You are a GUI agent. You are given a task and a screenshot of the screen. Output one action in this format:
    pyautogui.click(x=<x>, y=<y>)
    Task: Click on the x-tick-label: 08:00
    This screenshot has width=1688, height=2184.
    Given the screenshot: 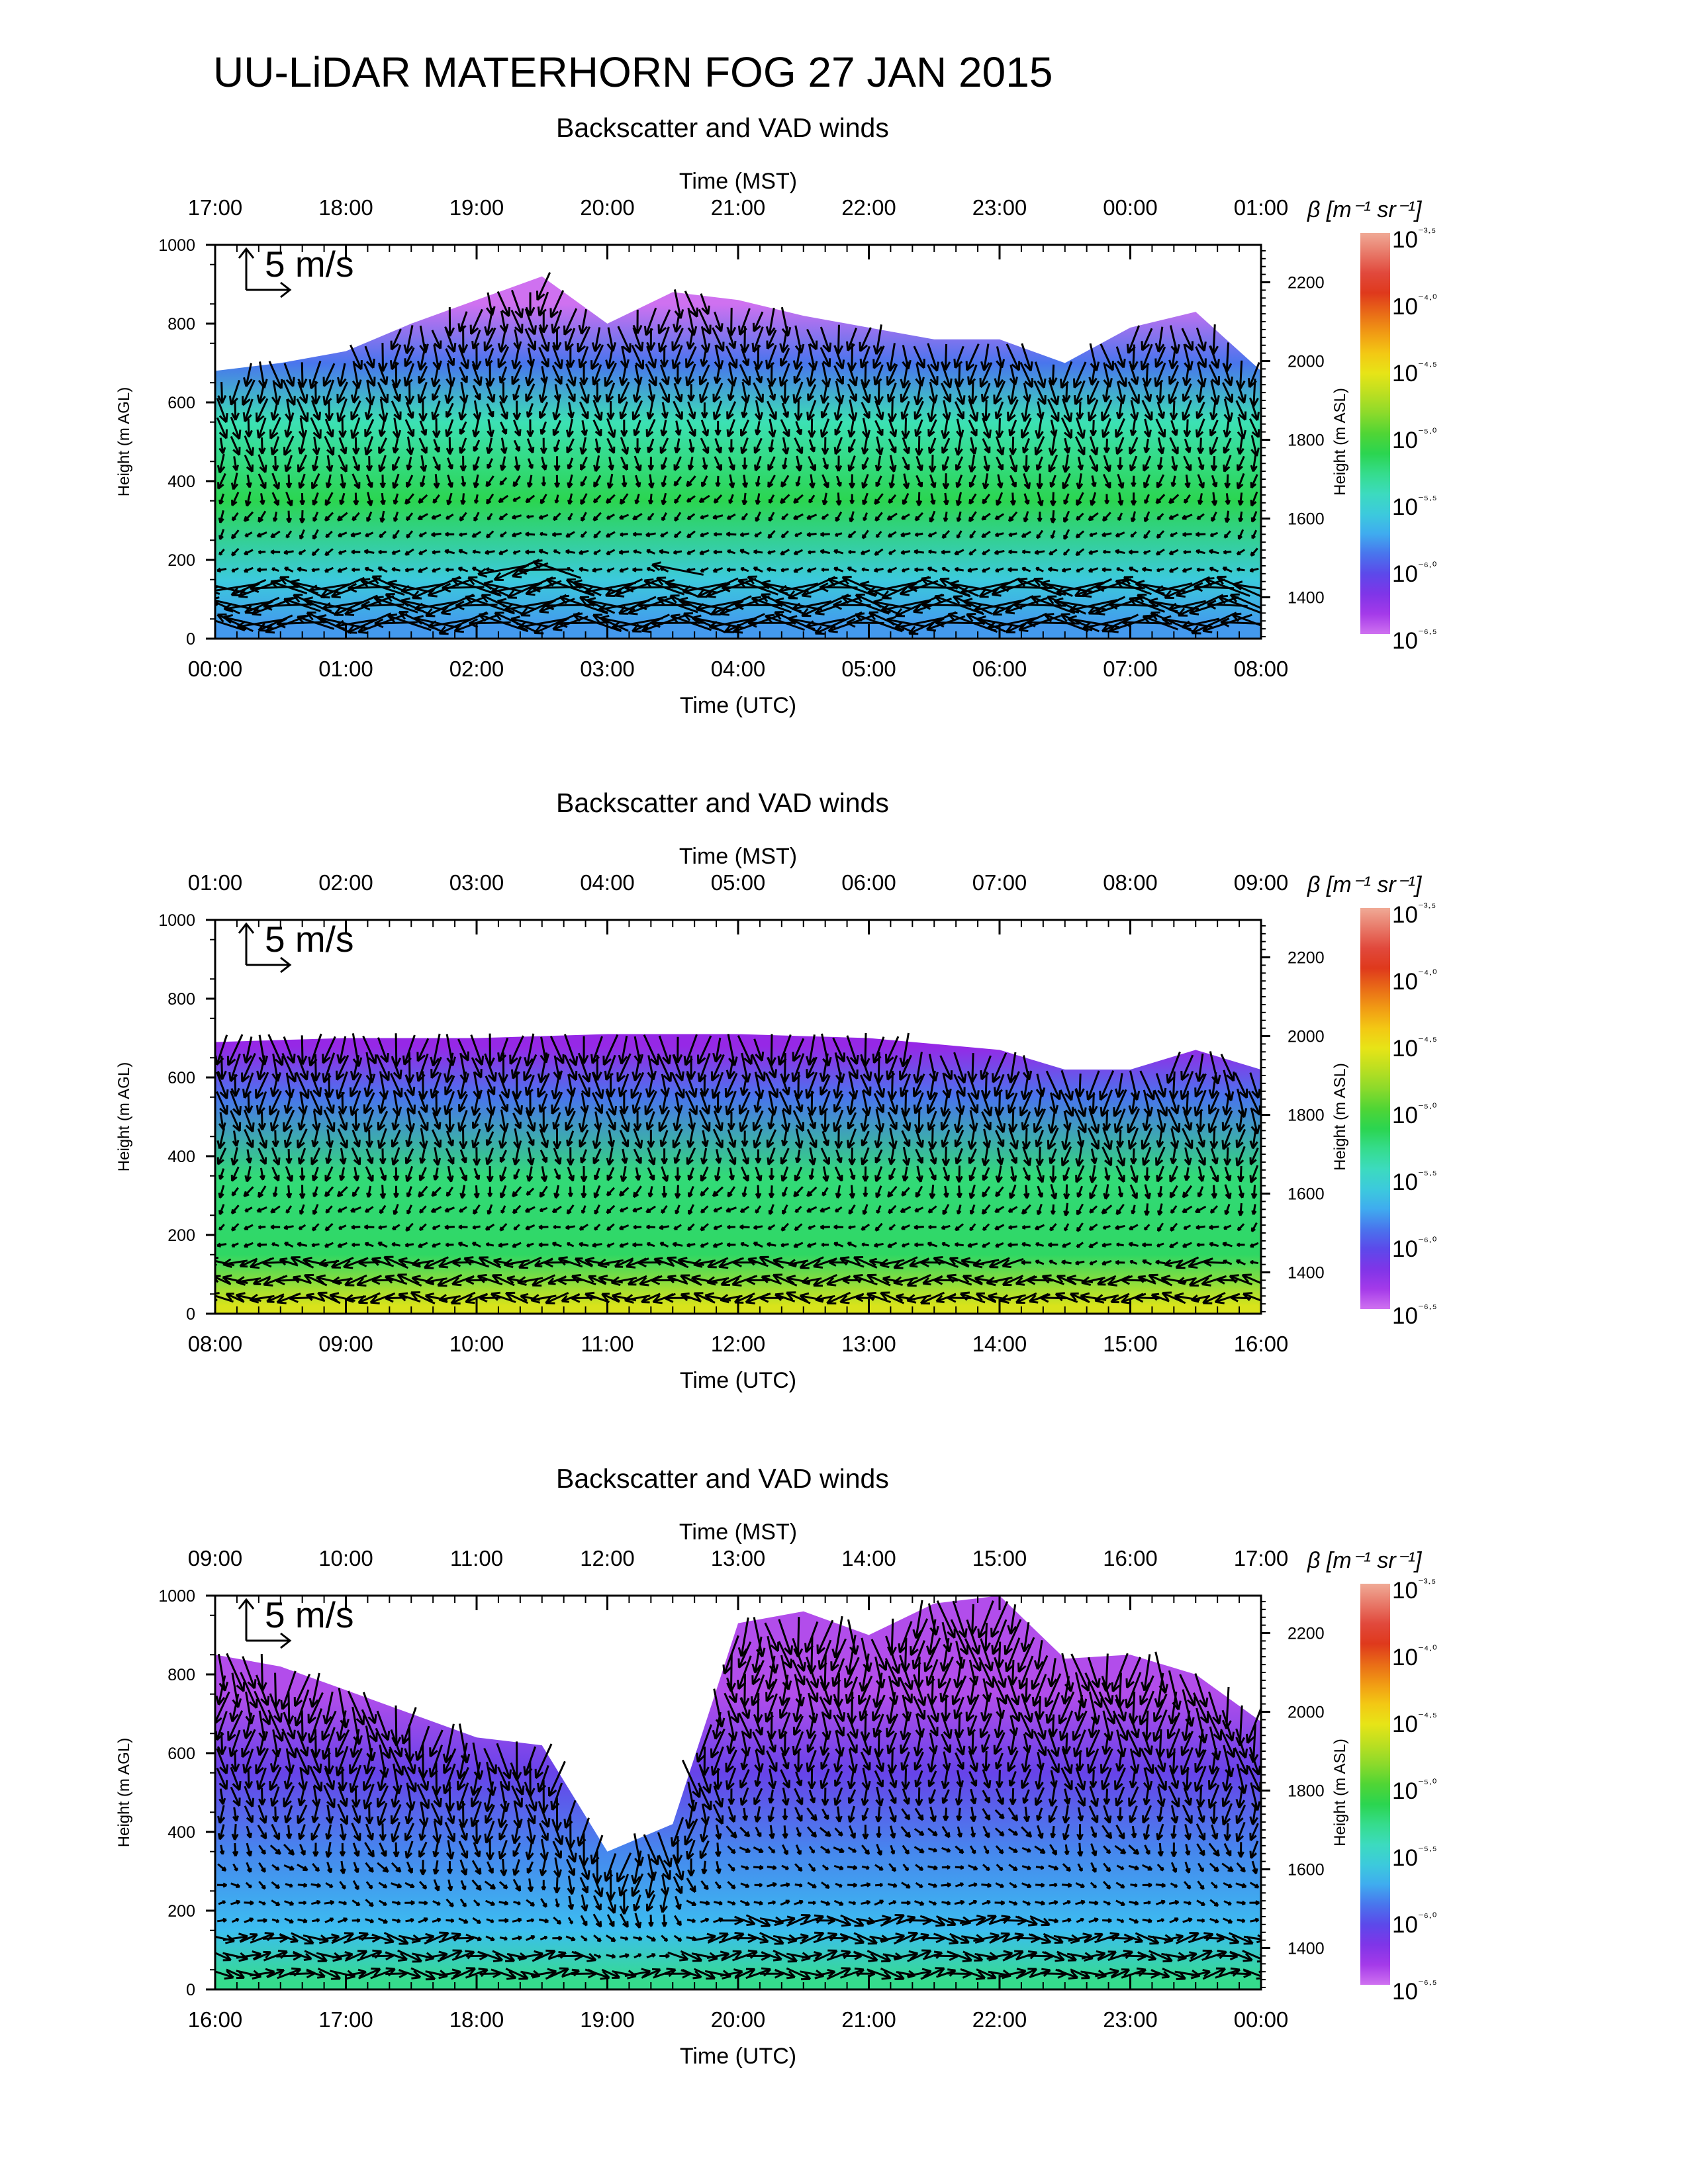 What is the action you would take?
    pyautogui.click(x=1261, y=669)
    